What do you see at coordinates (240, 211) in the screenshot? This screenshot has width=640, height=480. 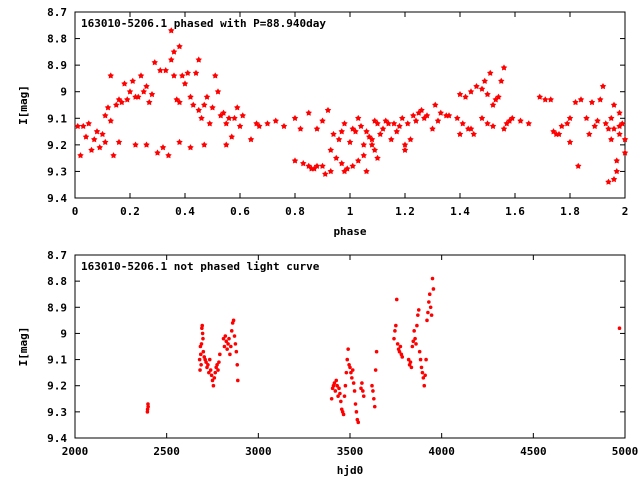 I see `x-tick-label: 0.6` at bounding box center [240, 211].